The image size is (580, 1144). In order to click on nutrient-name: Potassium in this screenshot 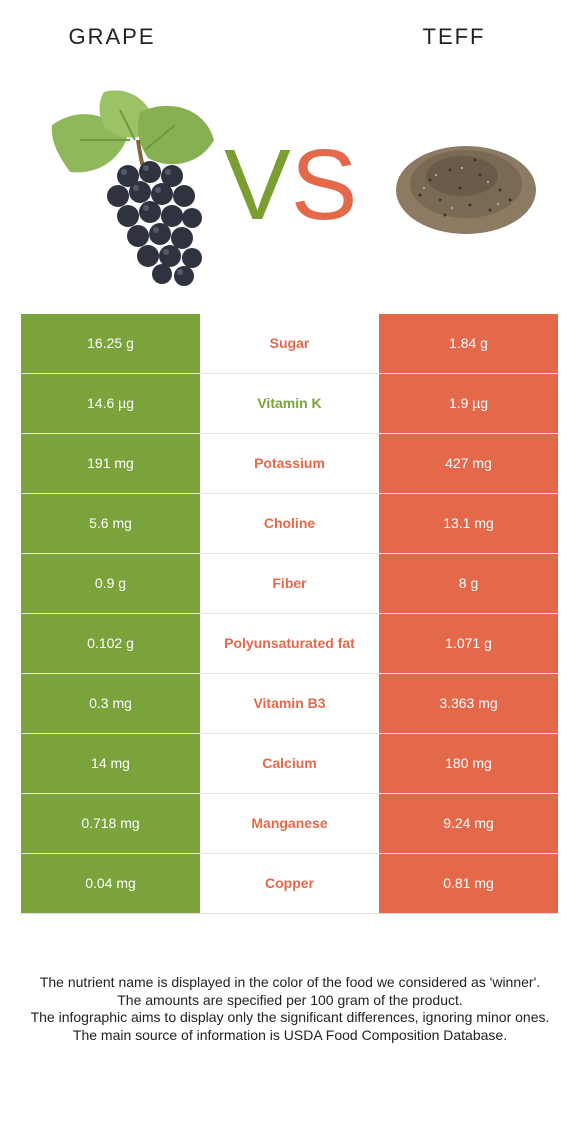, I will do `click(289, 463)`.